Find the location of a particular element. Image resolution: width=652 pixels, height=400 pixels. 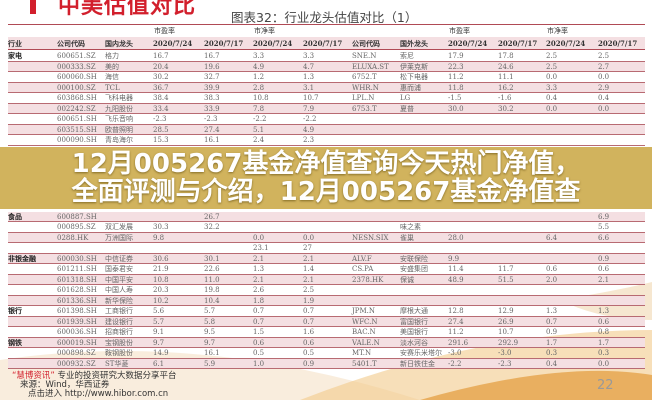

footer-link: 点击进入 http://www.hibor.com.cn is located at coordinates (98, 394).